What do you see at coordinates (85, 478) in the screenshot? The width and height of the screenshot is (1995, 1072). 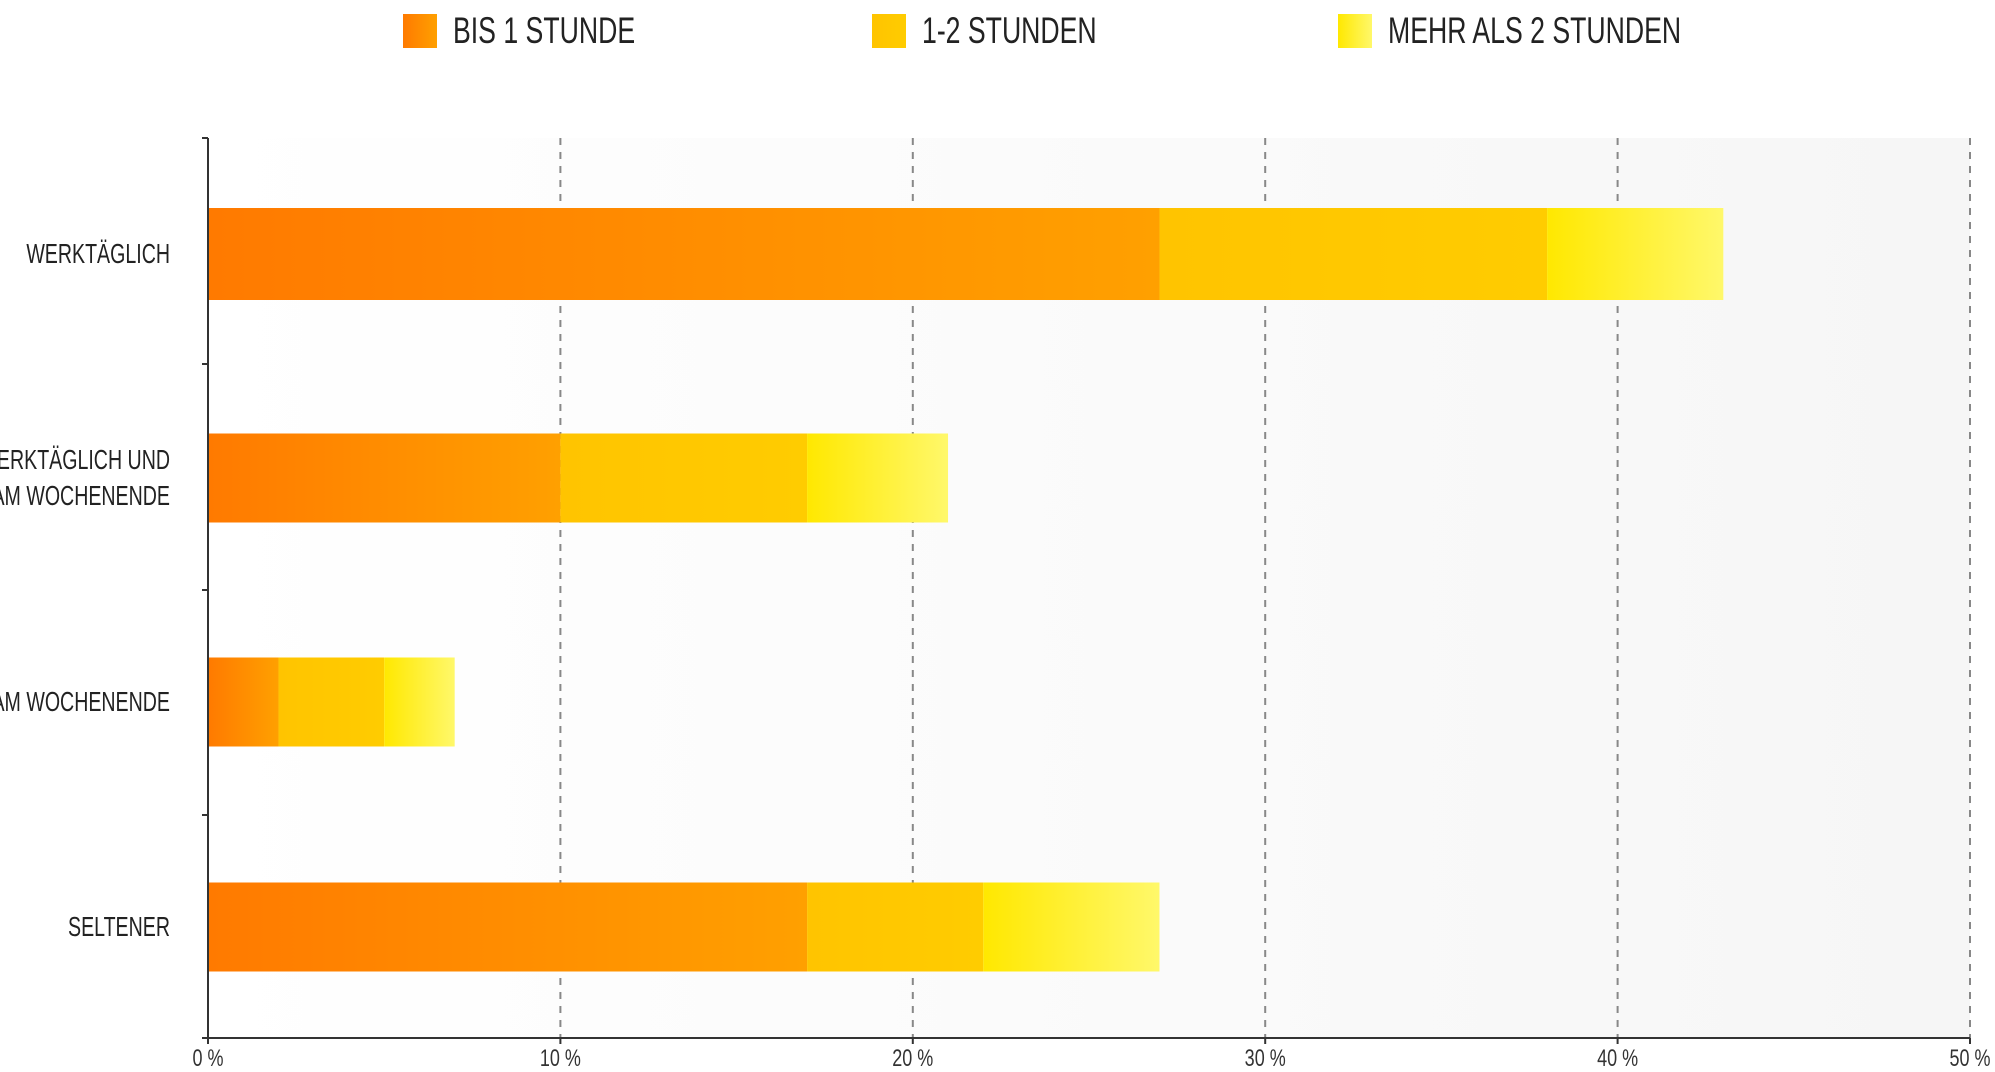 I see `category-label-1: WERKTÄGLICH UND AM WOCHENENDE` at bounding box center [85, 478].